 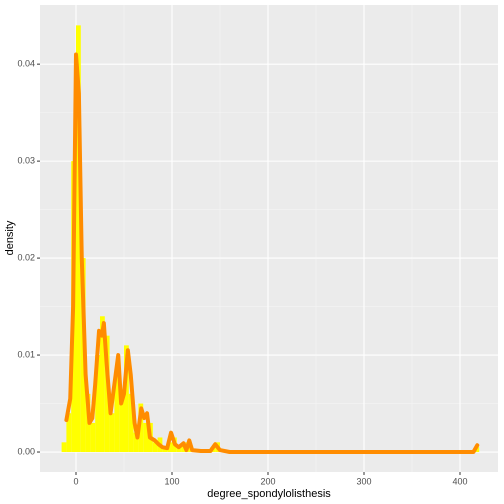 I want to click on x-axis-title: degree_spondylolisthesis, so click(x=269, y=494).